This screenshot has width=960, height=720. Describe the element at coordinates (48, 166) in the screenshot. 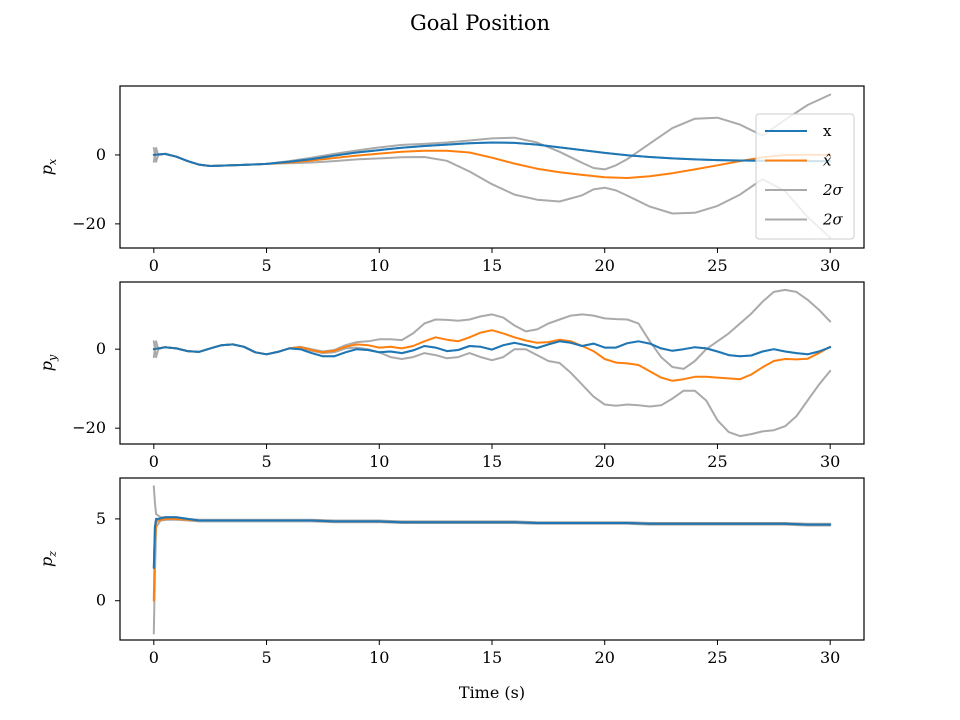

I see `ylabel-x: px` at that location.